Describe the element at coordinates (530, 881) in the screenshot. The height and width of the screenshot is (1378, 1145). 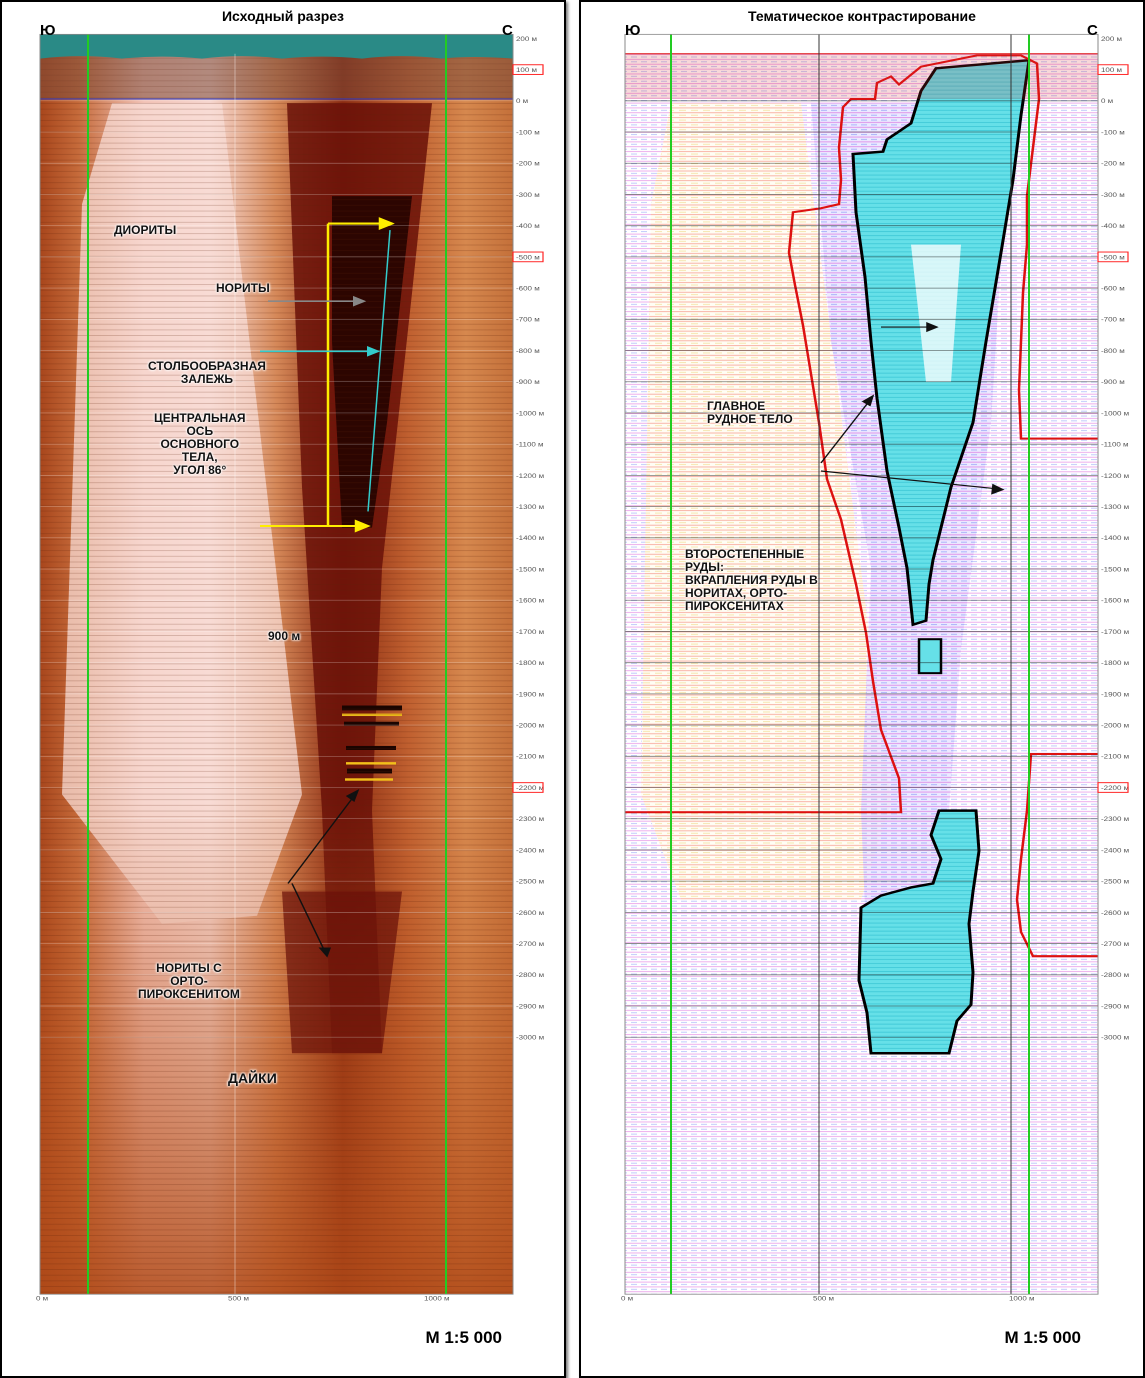
I see `depth-tick-label: -2500 м` at that location.